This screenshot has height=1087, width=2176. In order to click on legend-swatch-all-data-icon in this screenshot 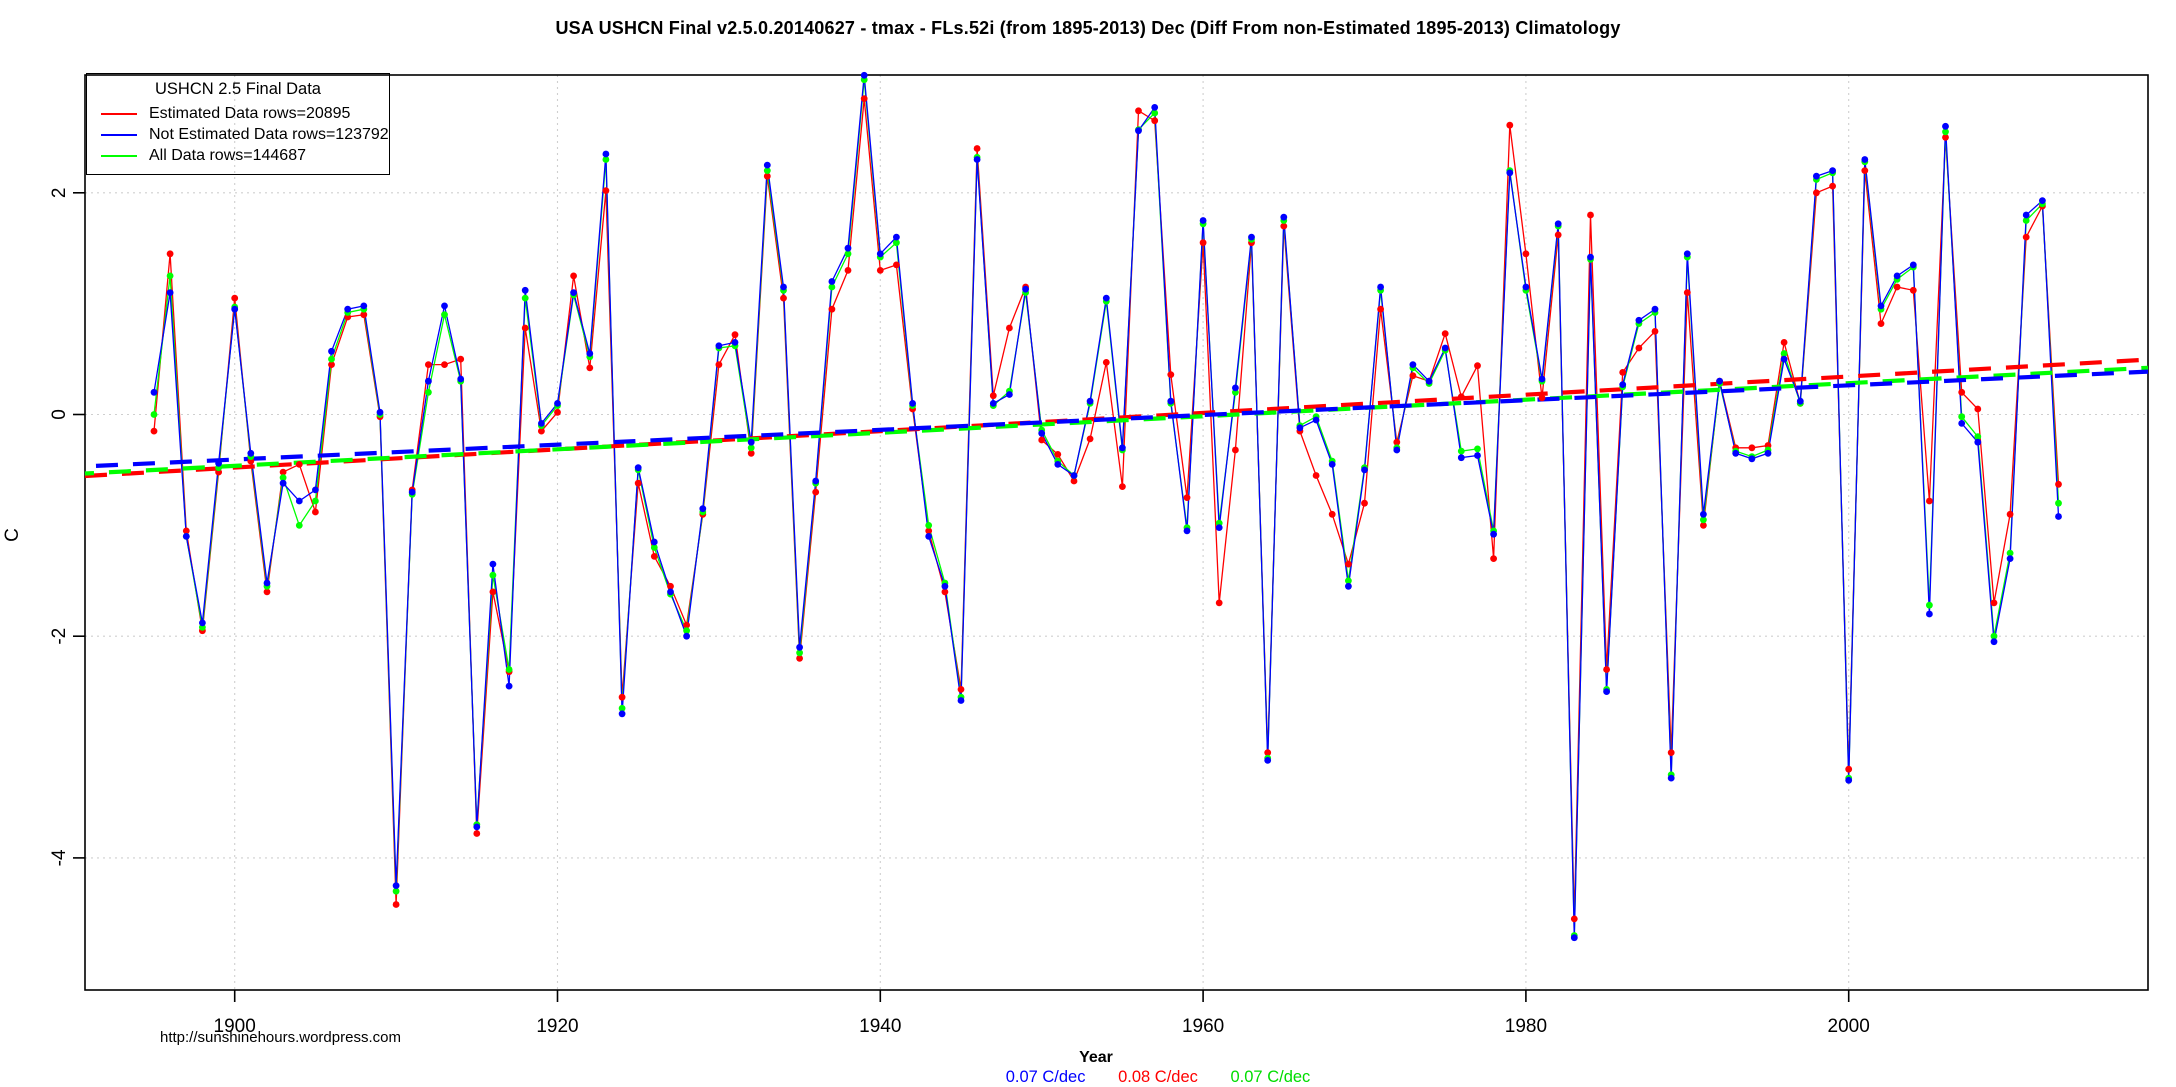, I will do `click(119, 155)`.